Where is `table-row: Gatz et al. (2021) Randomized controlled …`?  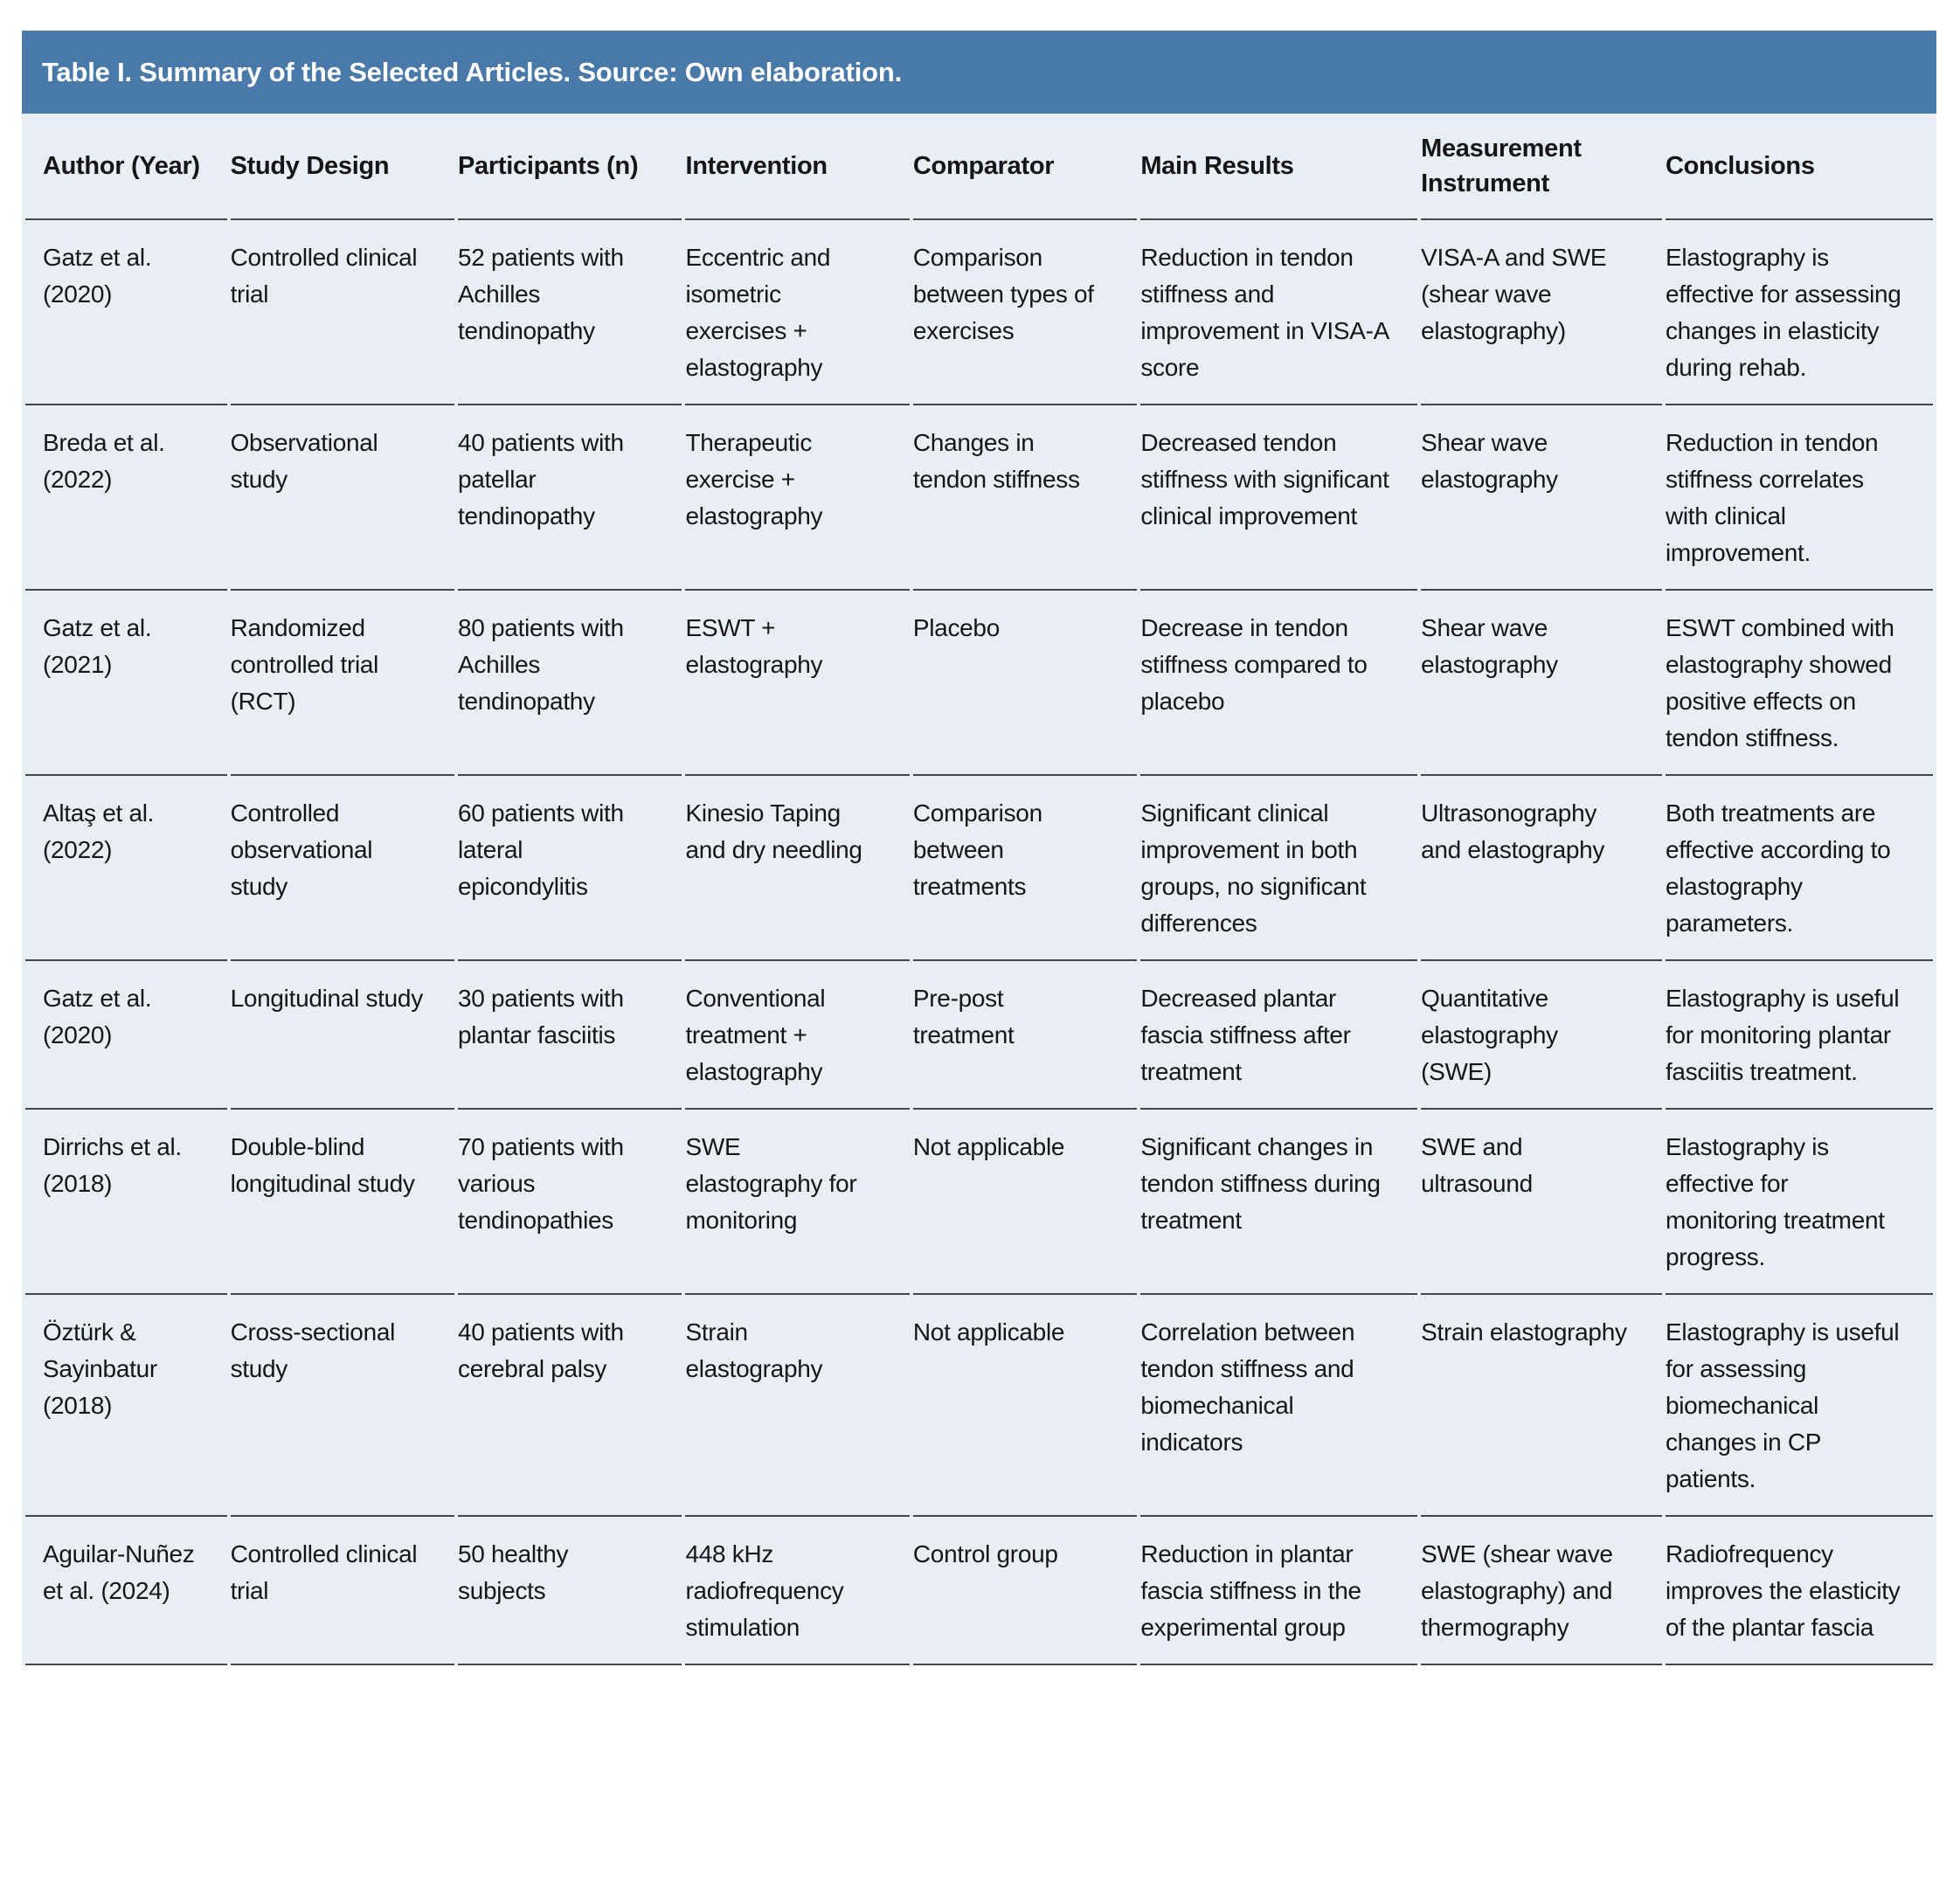
table-row: Gatz et al. (2021) Randomized controlled … is located at coordinates (979, 683).